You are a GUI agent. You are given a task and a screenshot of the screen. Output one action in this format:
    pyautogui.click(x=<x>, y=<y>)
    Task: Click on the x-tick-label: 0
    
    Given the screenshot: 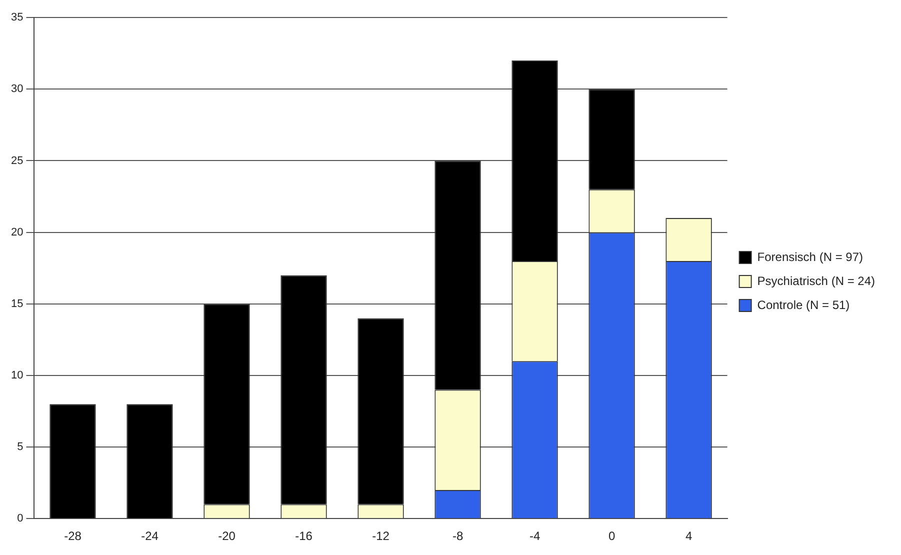 What is the action you would take?
    pyautogui.click(x=612, y=536)
    